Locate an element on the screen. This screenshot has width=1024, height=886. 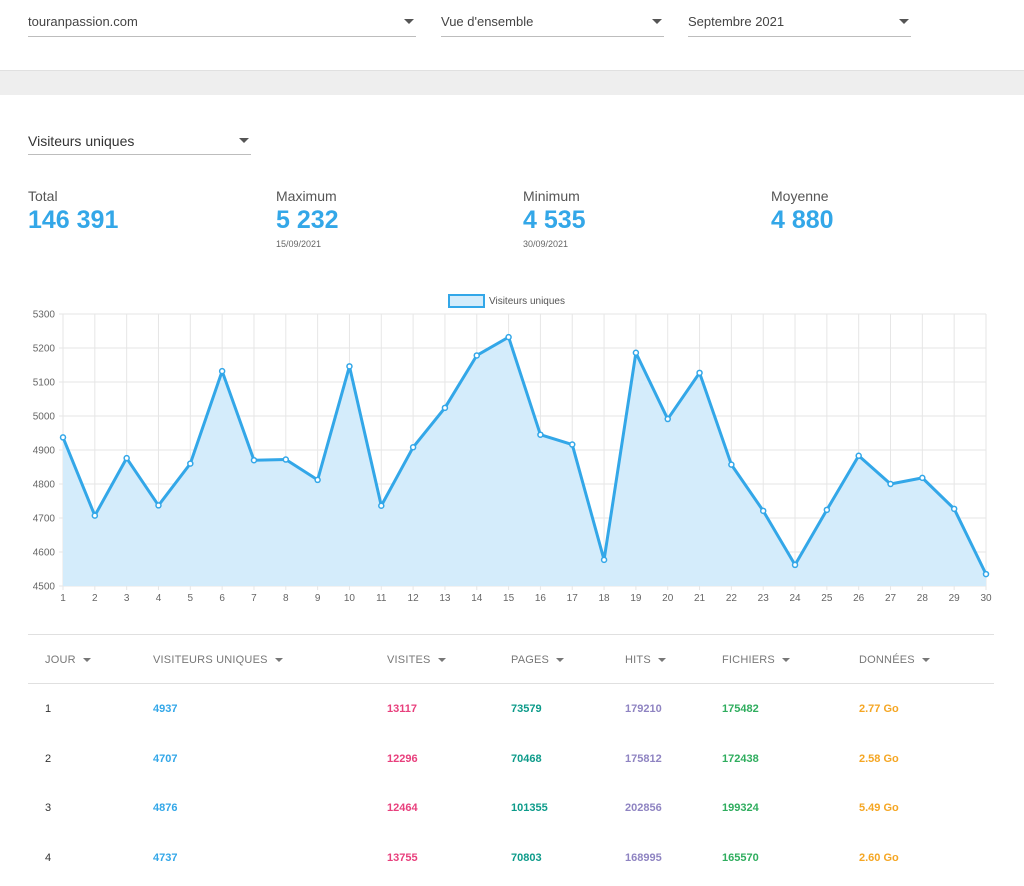
table-cell: 13755 is located at coordinates (402, 857).